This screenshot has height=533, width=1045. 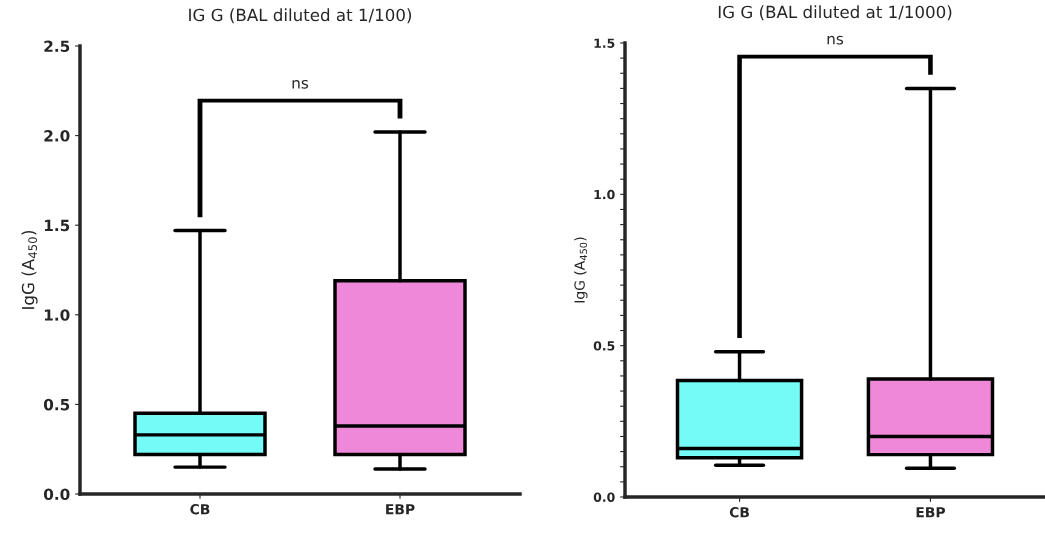 I want to click on chart-title: IG G (BAL diluted at 1/1000), so click(x=835, y=13).